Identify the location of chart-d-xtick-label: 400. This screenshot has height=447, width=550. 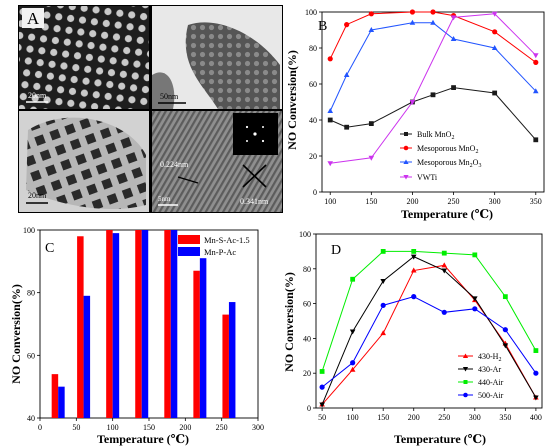
(536, 417).